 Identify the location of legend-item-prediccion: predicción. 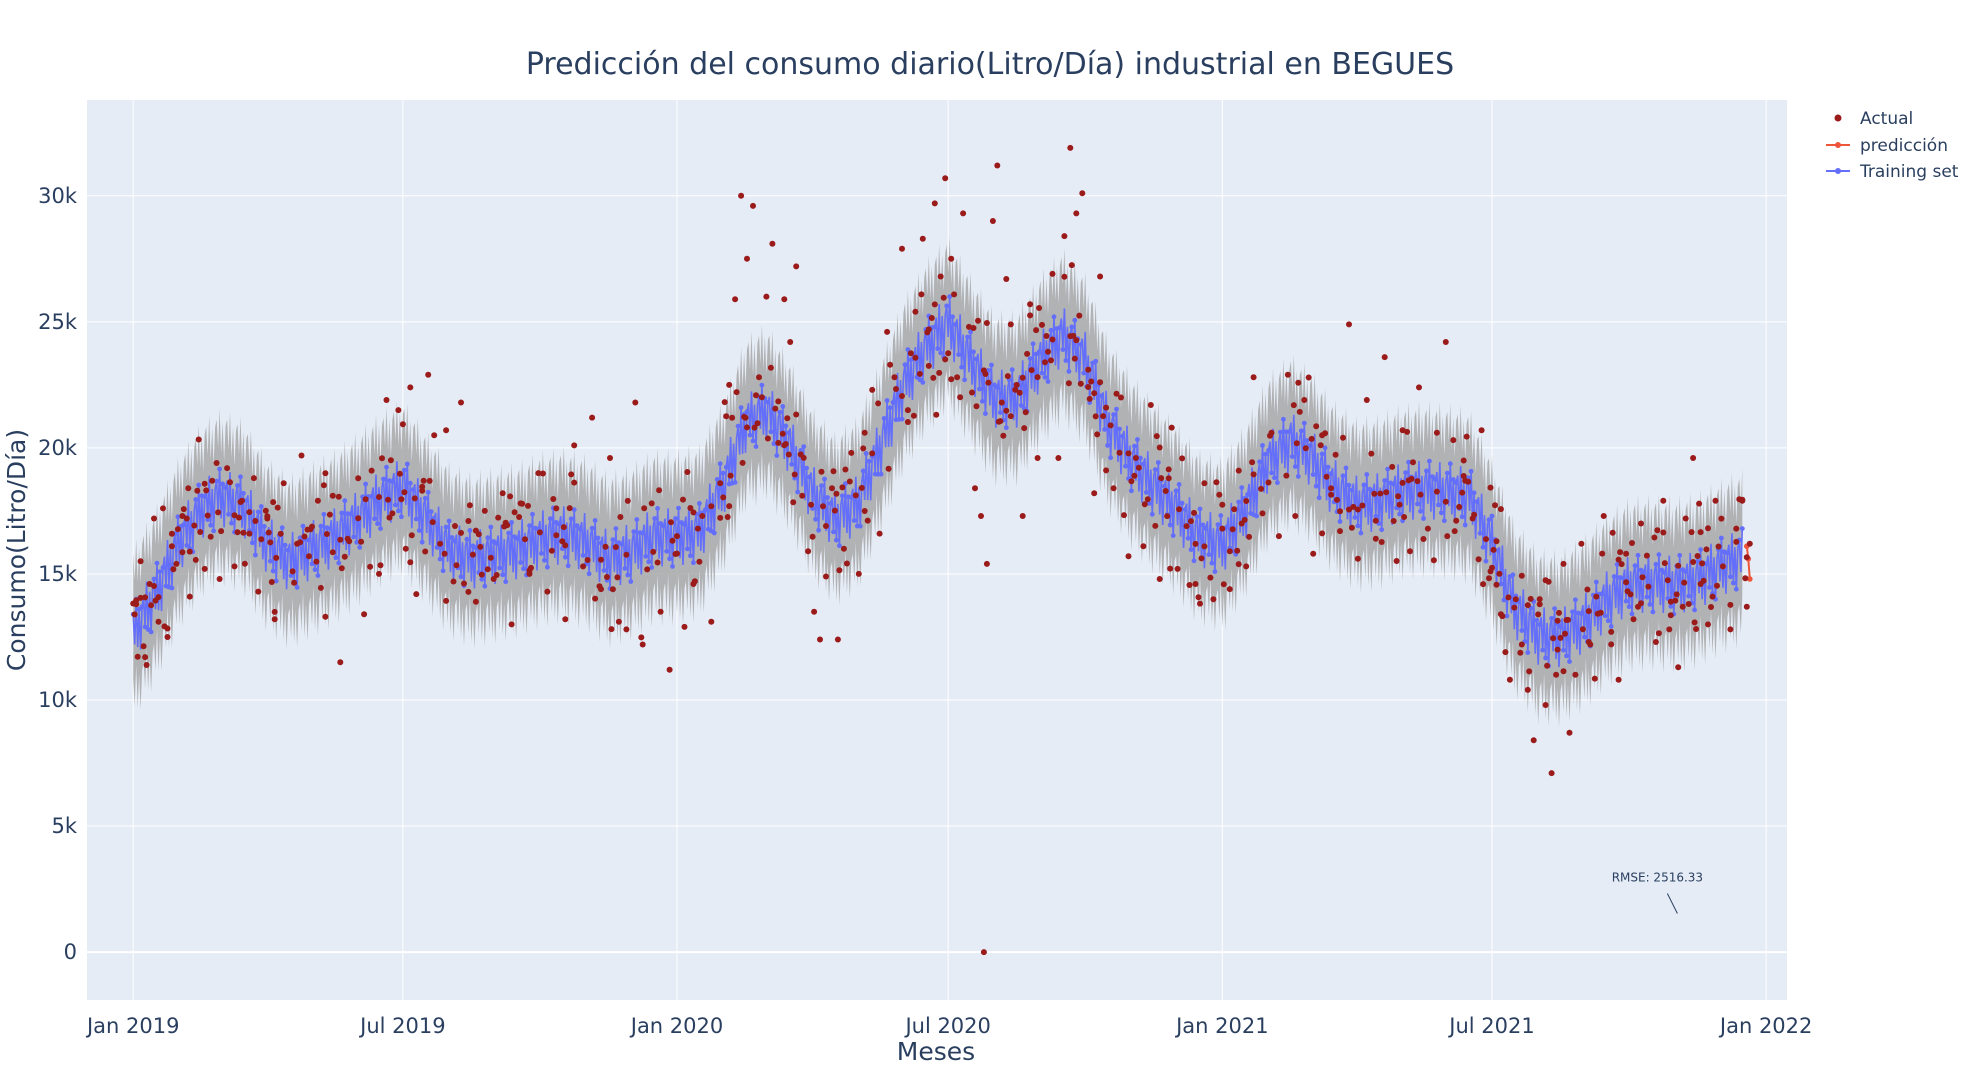
(1887, 146).